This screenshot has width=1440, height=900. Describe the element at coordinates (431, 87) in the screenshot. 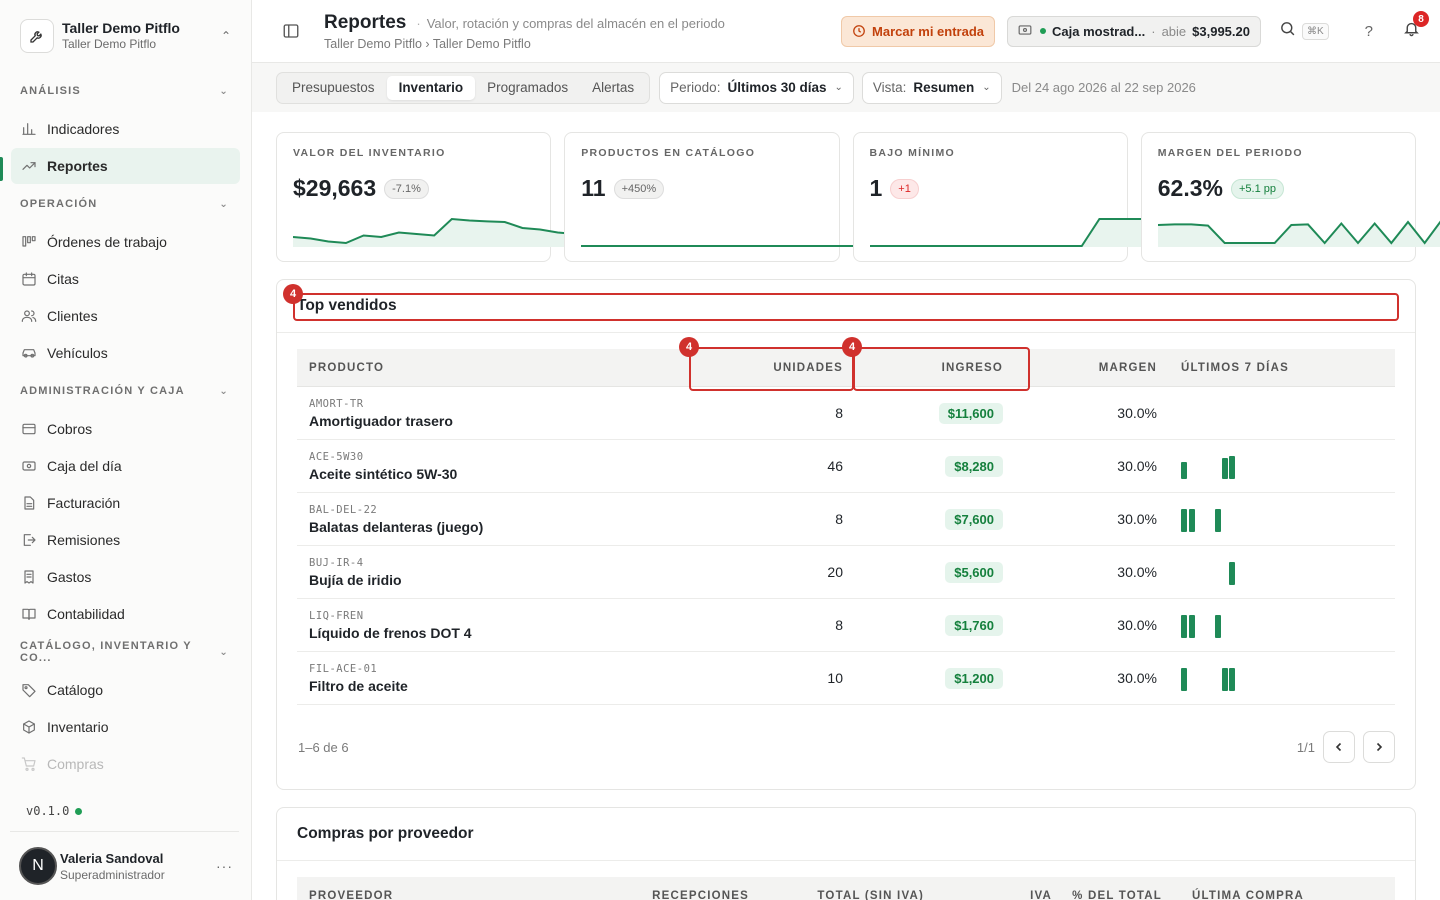

I see `tab: Inventario` at that location.